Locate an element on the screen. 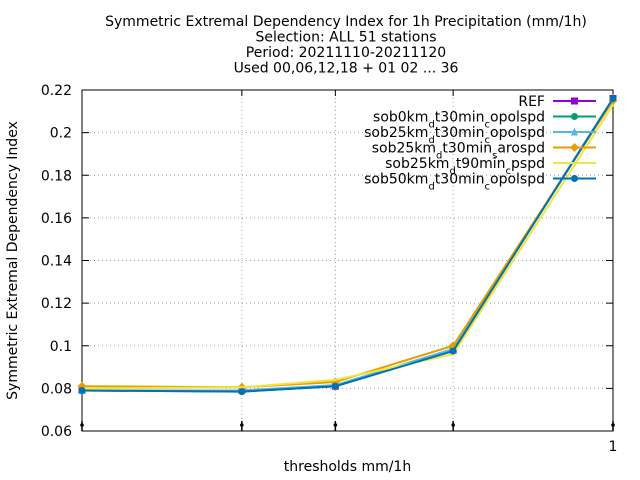  legend-label-part: pspd is located at coordinates (528, 164).